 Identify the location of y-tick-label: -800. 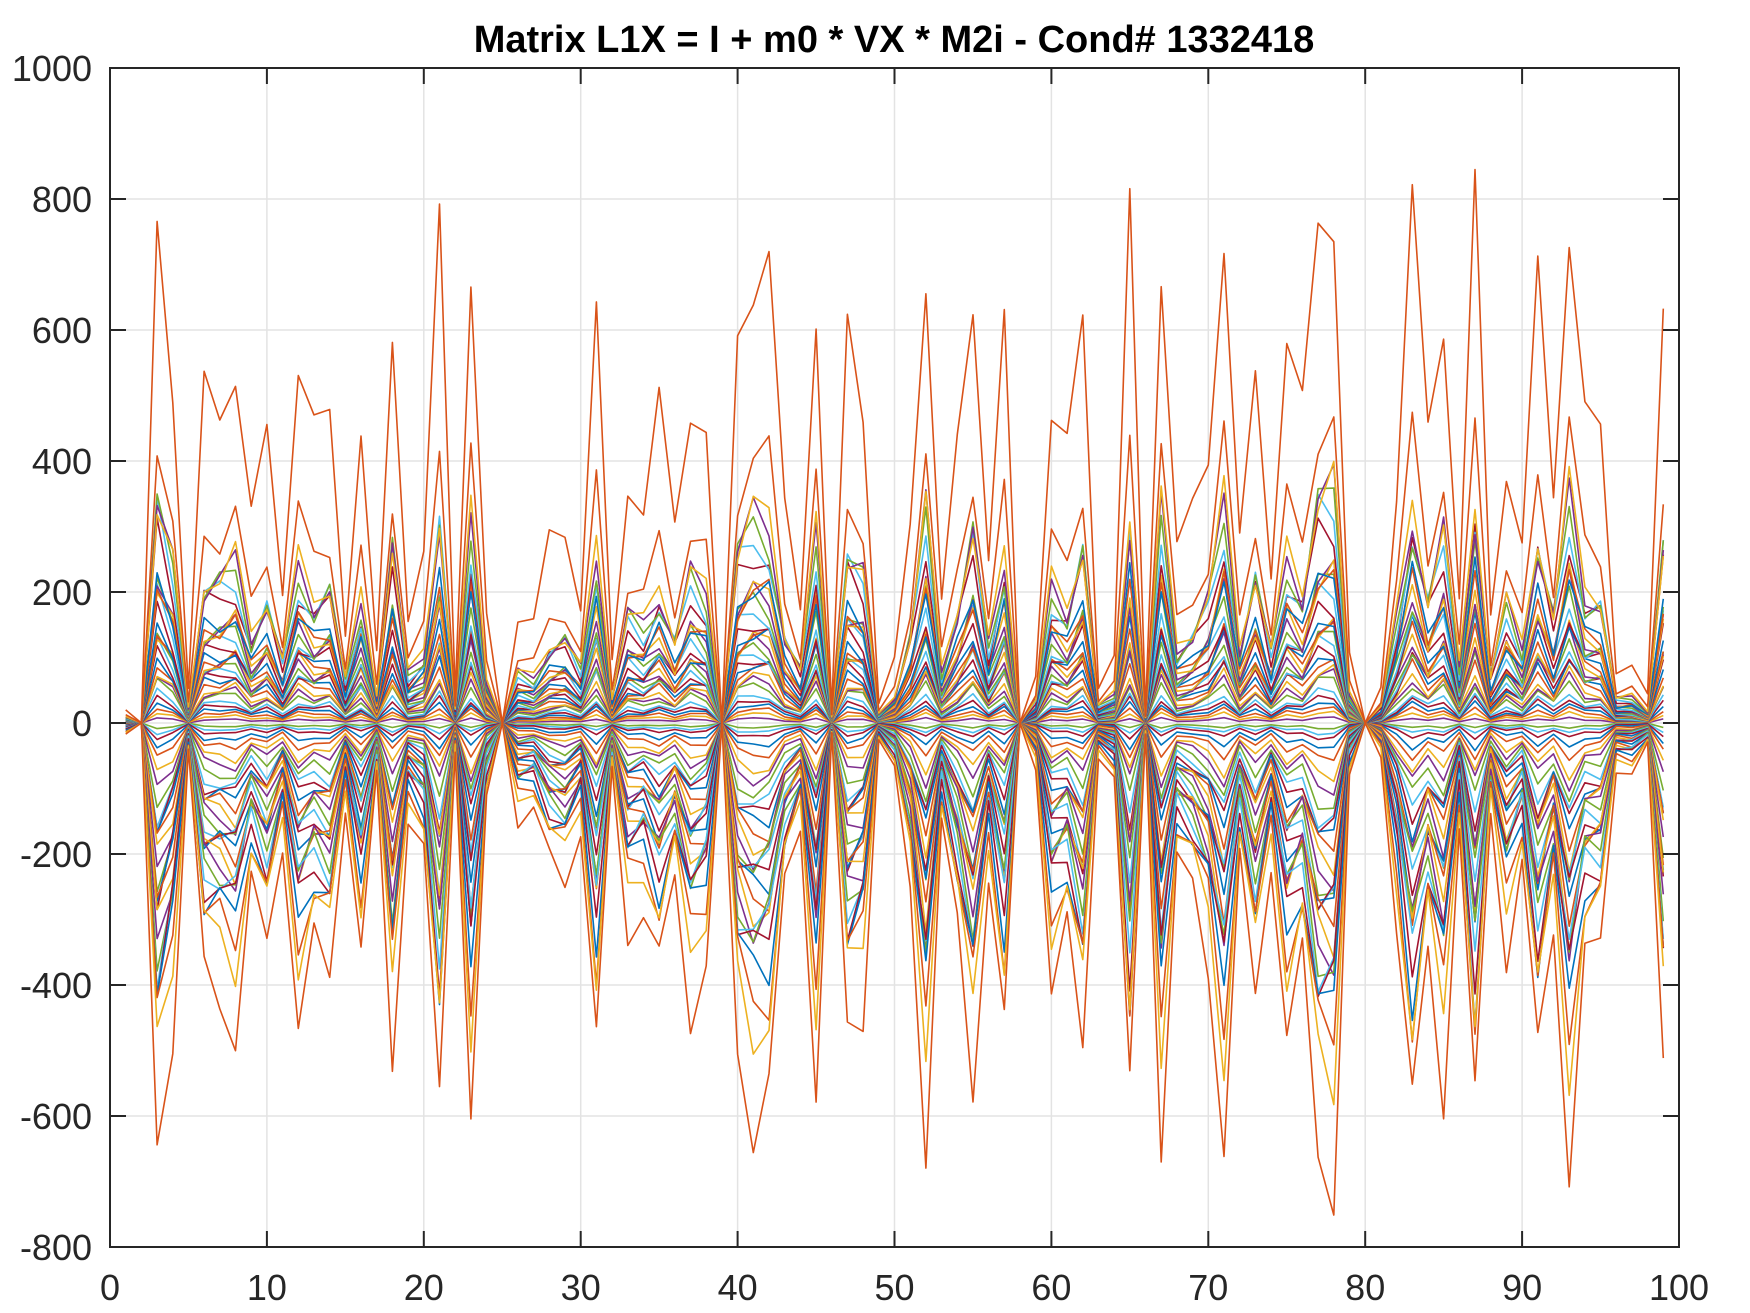
(56, 1247).